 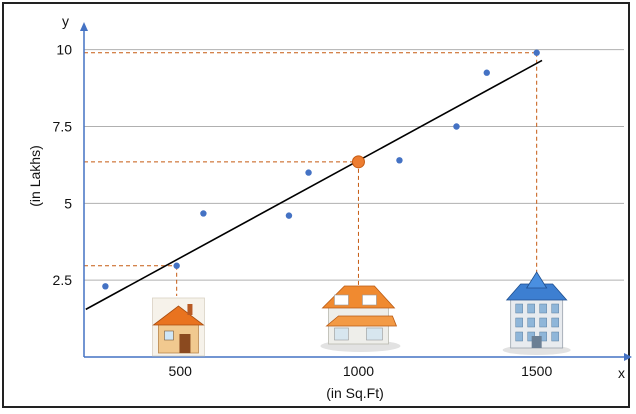 What do you see at coordinates (181, 371) in the screenshot?
I see `x-tick-label: 500` at bounding box center [181, 371].